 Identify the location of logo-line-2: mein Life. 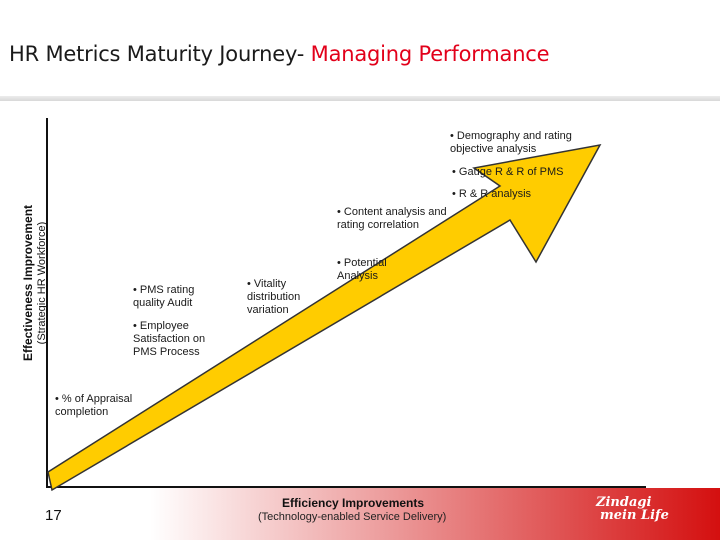
(634, 515).